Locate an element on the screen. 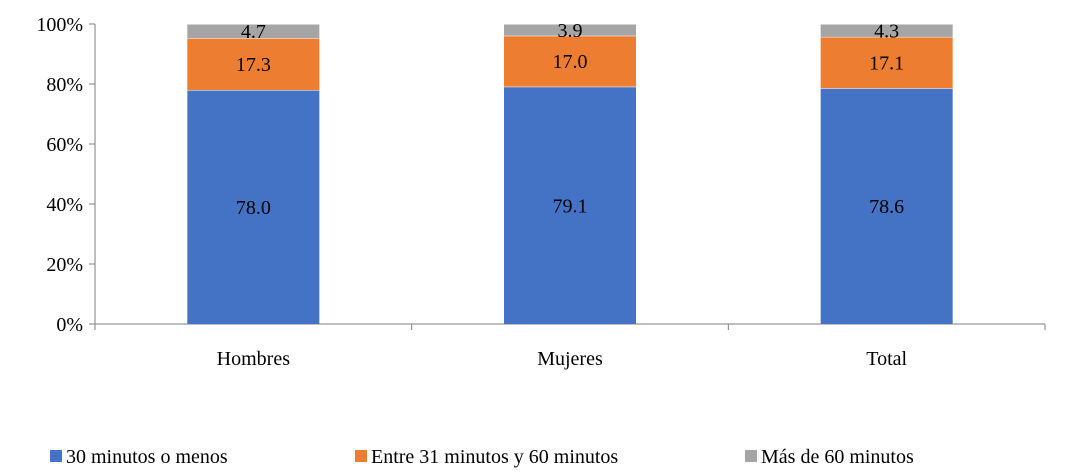 This screenshot has height=476, width=1073. data-label: 17.3 is located at coordinates (253, 65).